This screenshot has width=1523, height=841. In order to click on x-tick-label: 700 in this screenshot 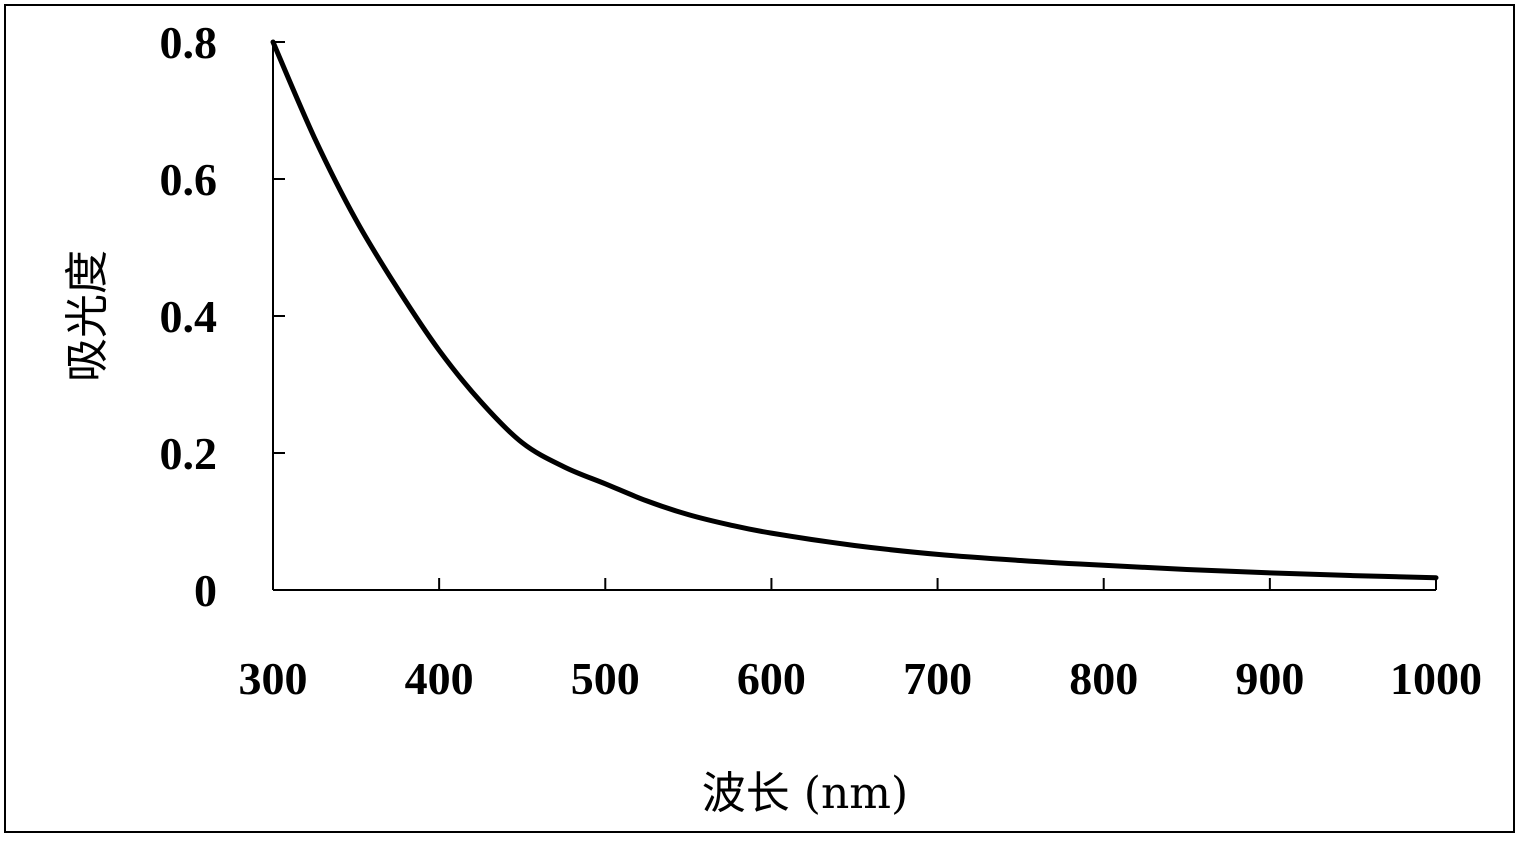, I will do `click(937, 678)`.